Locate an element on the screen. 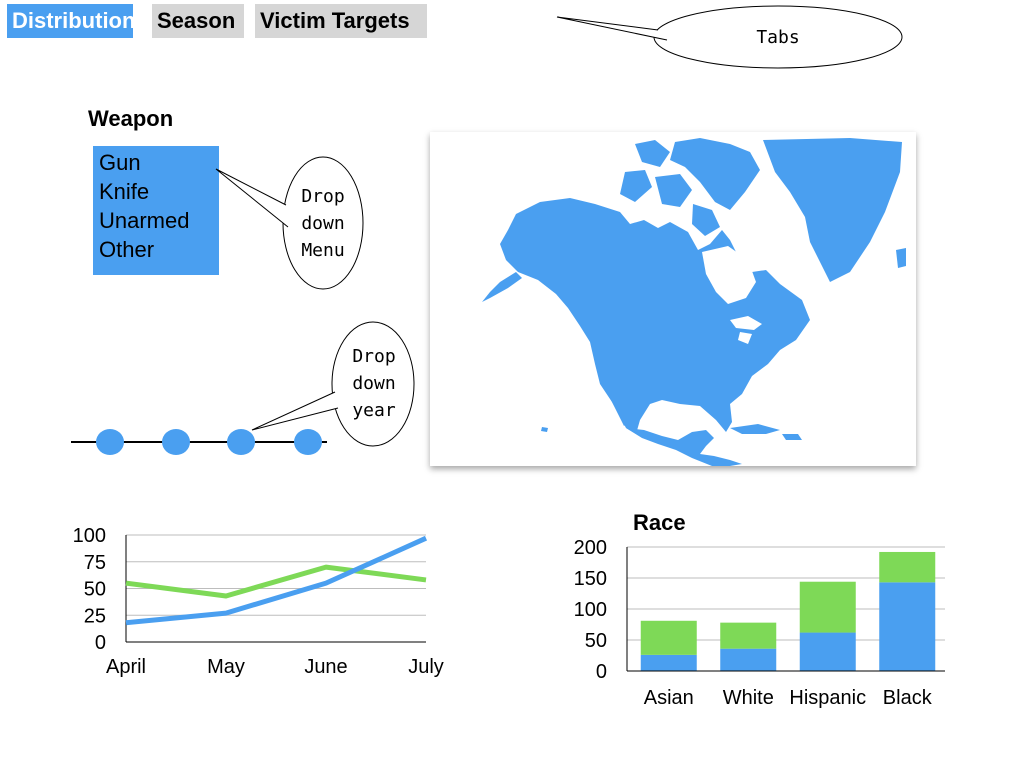  y-tick-label: 75 is located at coordinates (95, 563).